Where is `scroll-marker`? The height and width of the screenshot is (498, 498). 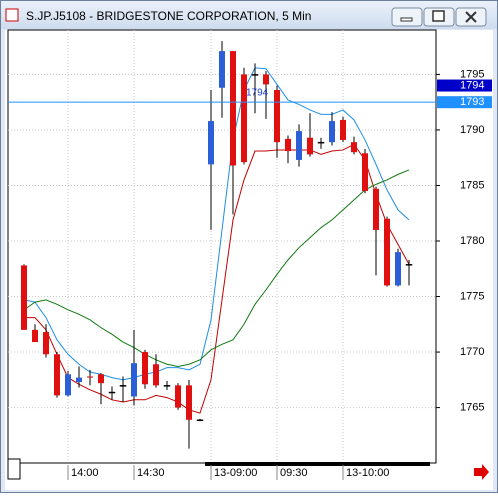 scroll-marker is located at coordinates (317, 464).